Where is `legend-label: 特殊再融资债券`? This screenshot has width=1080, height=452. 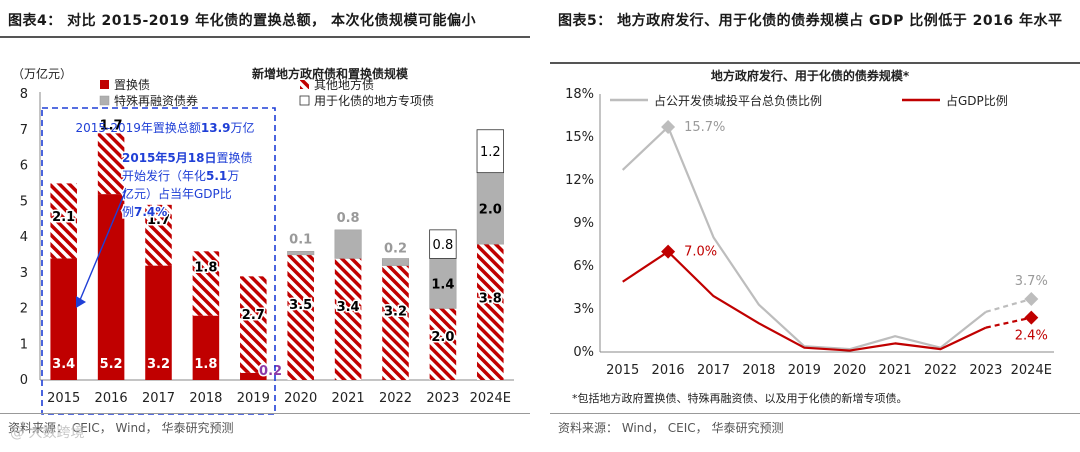 legend-label: 特殊再融资债券 is located at coordinates (156, 100).